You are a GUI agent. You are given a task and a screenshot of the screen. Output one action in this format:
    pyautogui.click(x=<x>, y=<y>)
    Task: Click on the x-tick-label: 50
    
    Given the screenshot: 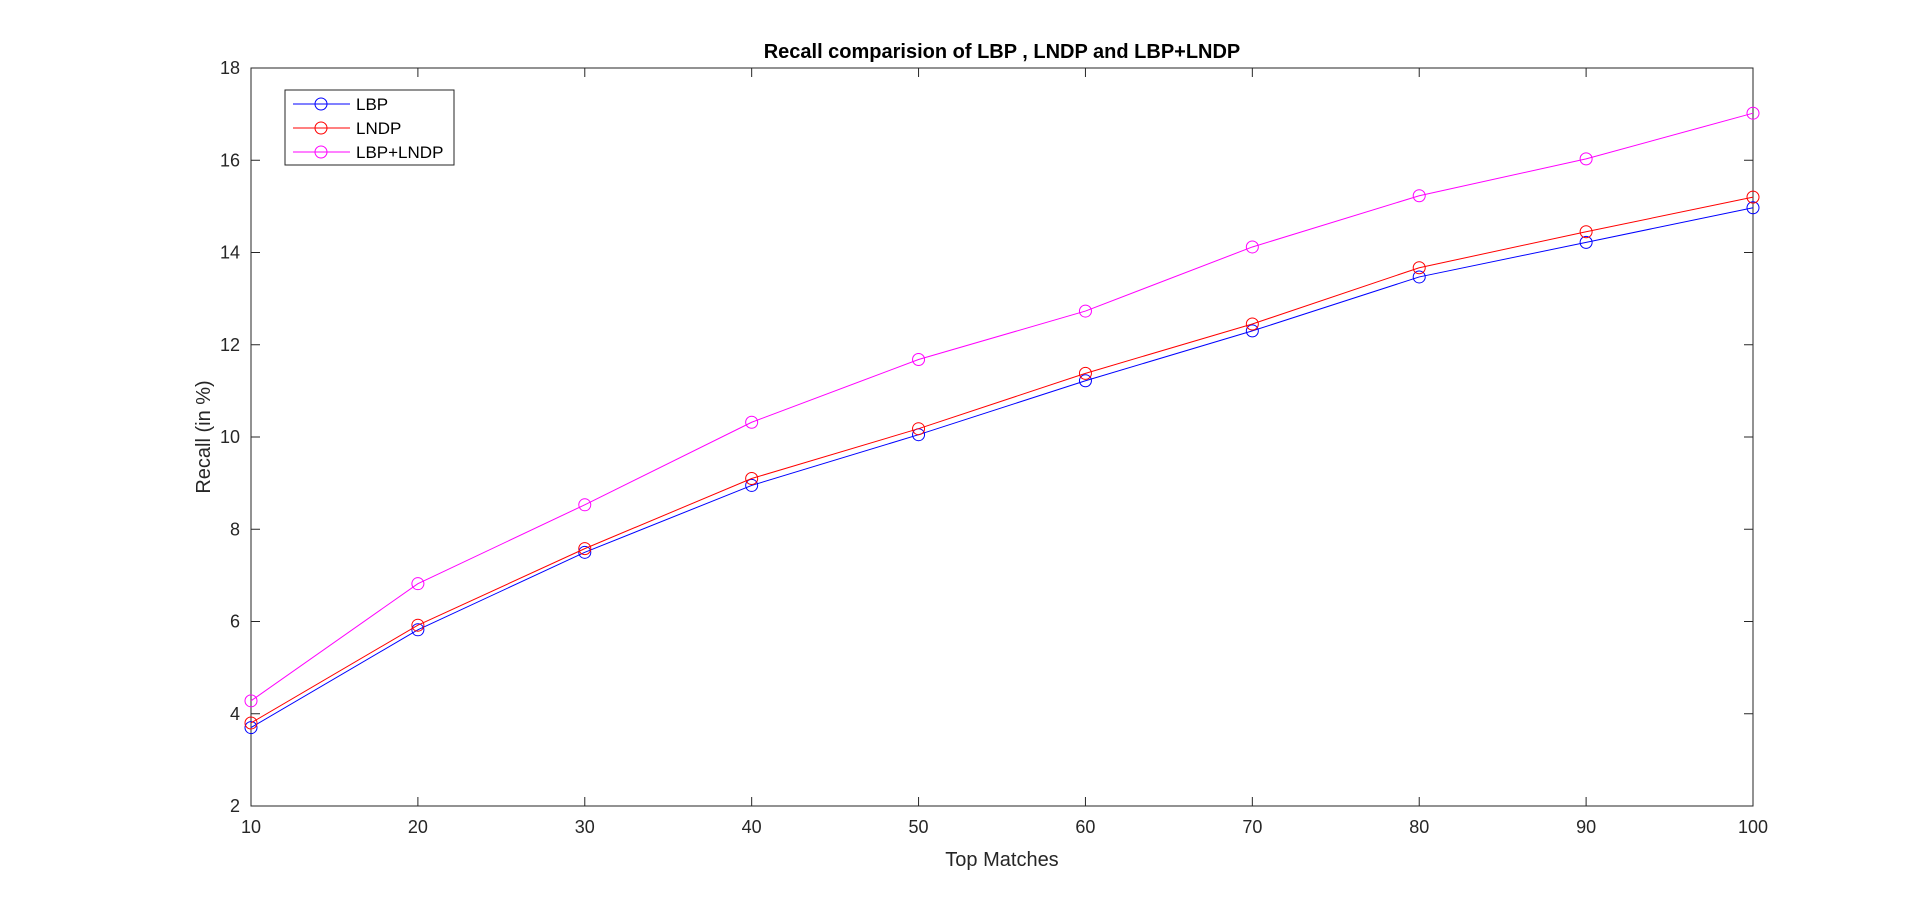 What is the action you would take?
    pyautogui.click(x=919, y=827)
    